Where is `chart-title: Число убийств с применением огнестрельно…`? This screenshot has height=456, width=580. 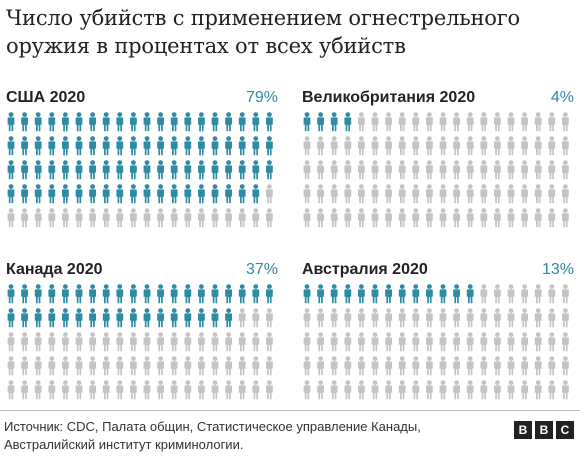
chart-title: Число убийств с применением огнестрельно… is located at coordinates (291, 32).